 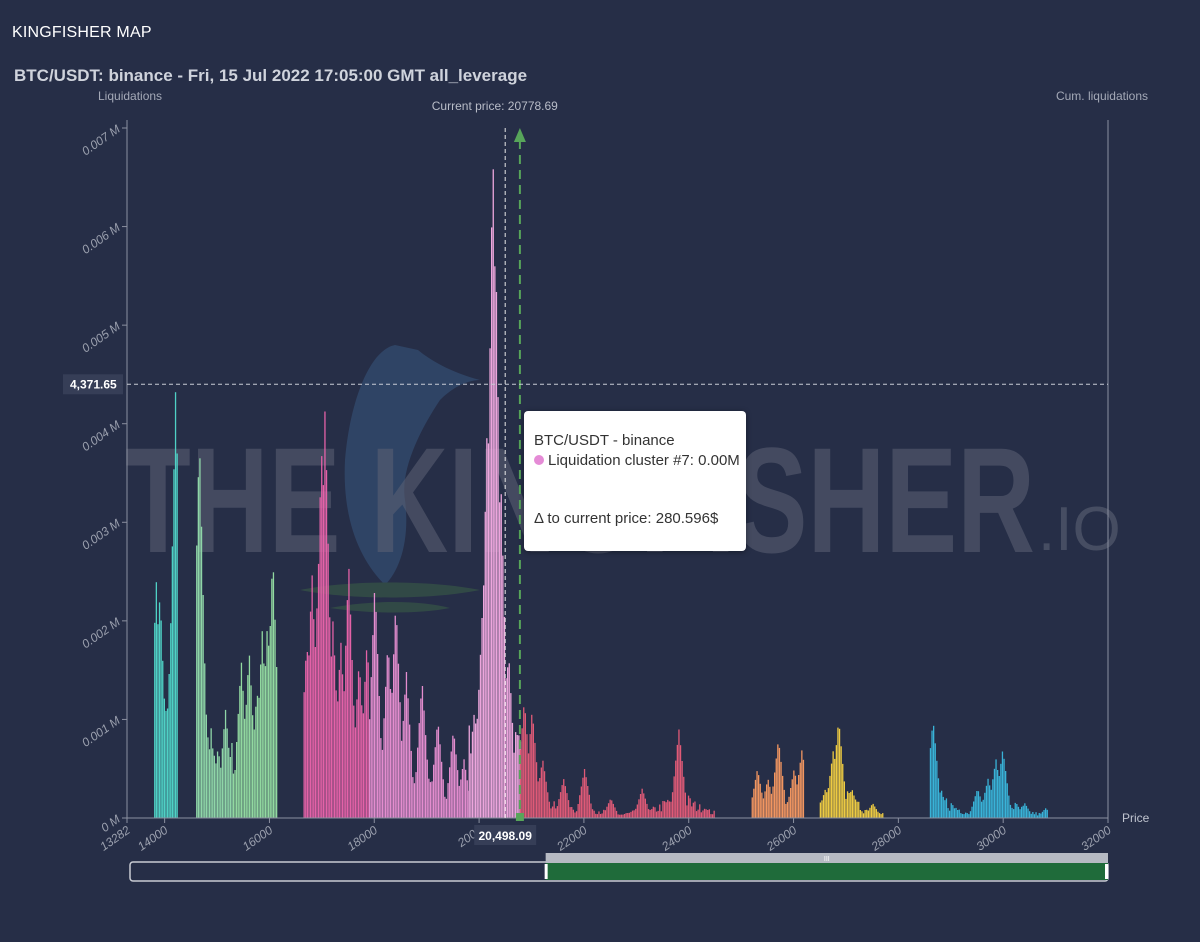 What do you see at coordinates (1106, 871) in the screenshot?
I see `navigator-right-handle` at bounding box center [1106, 871].